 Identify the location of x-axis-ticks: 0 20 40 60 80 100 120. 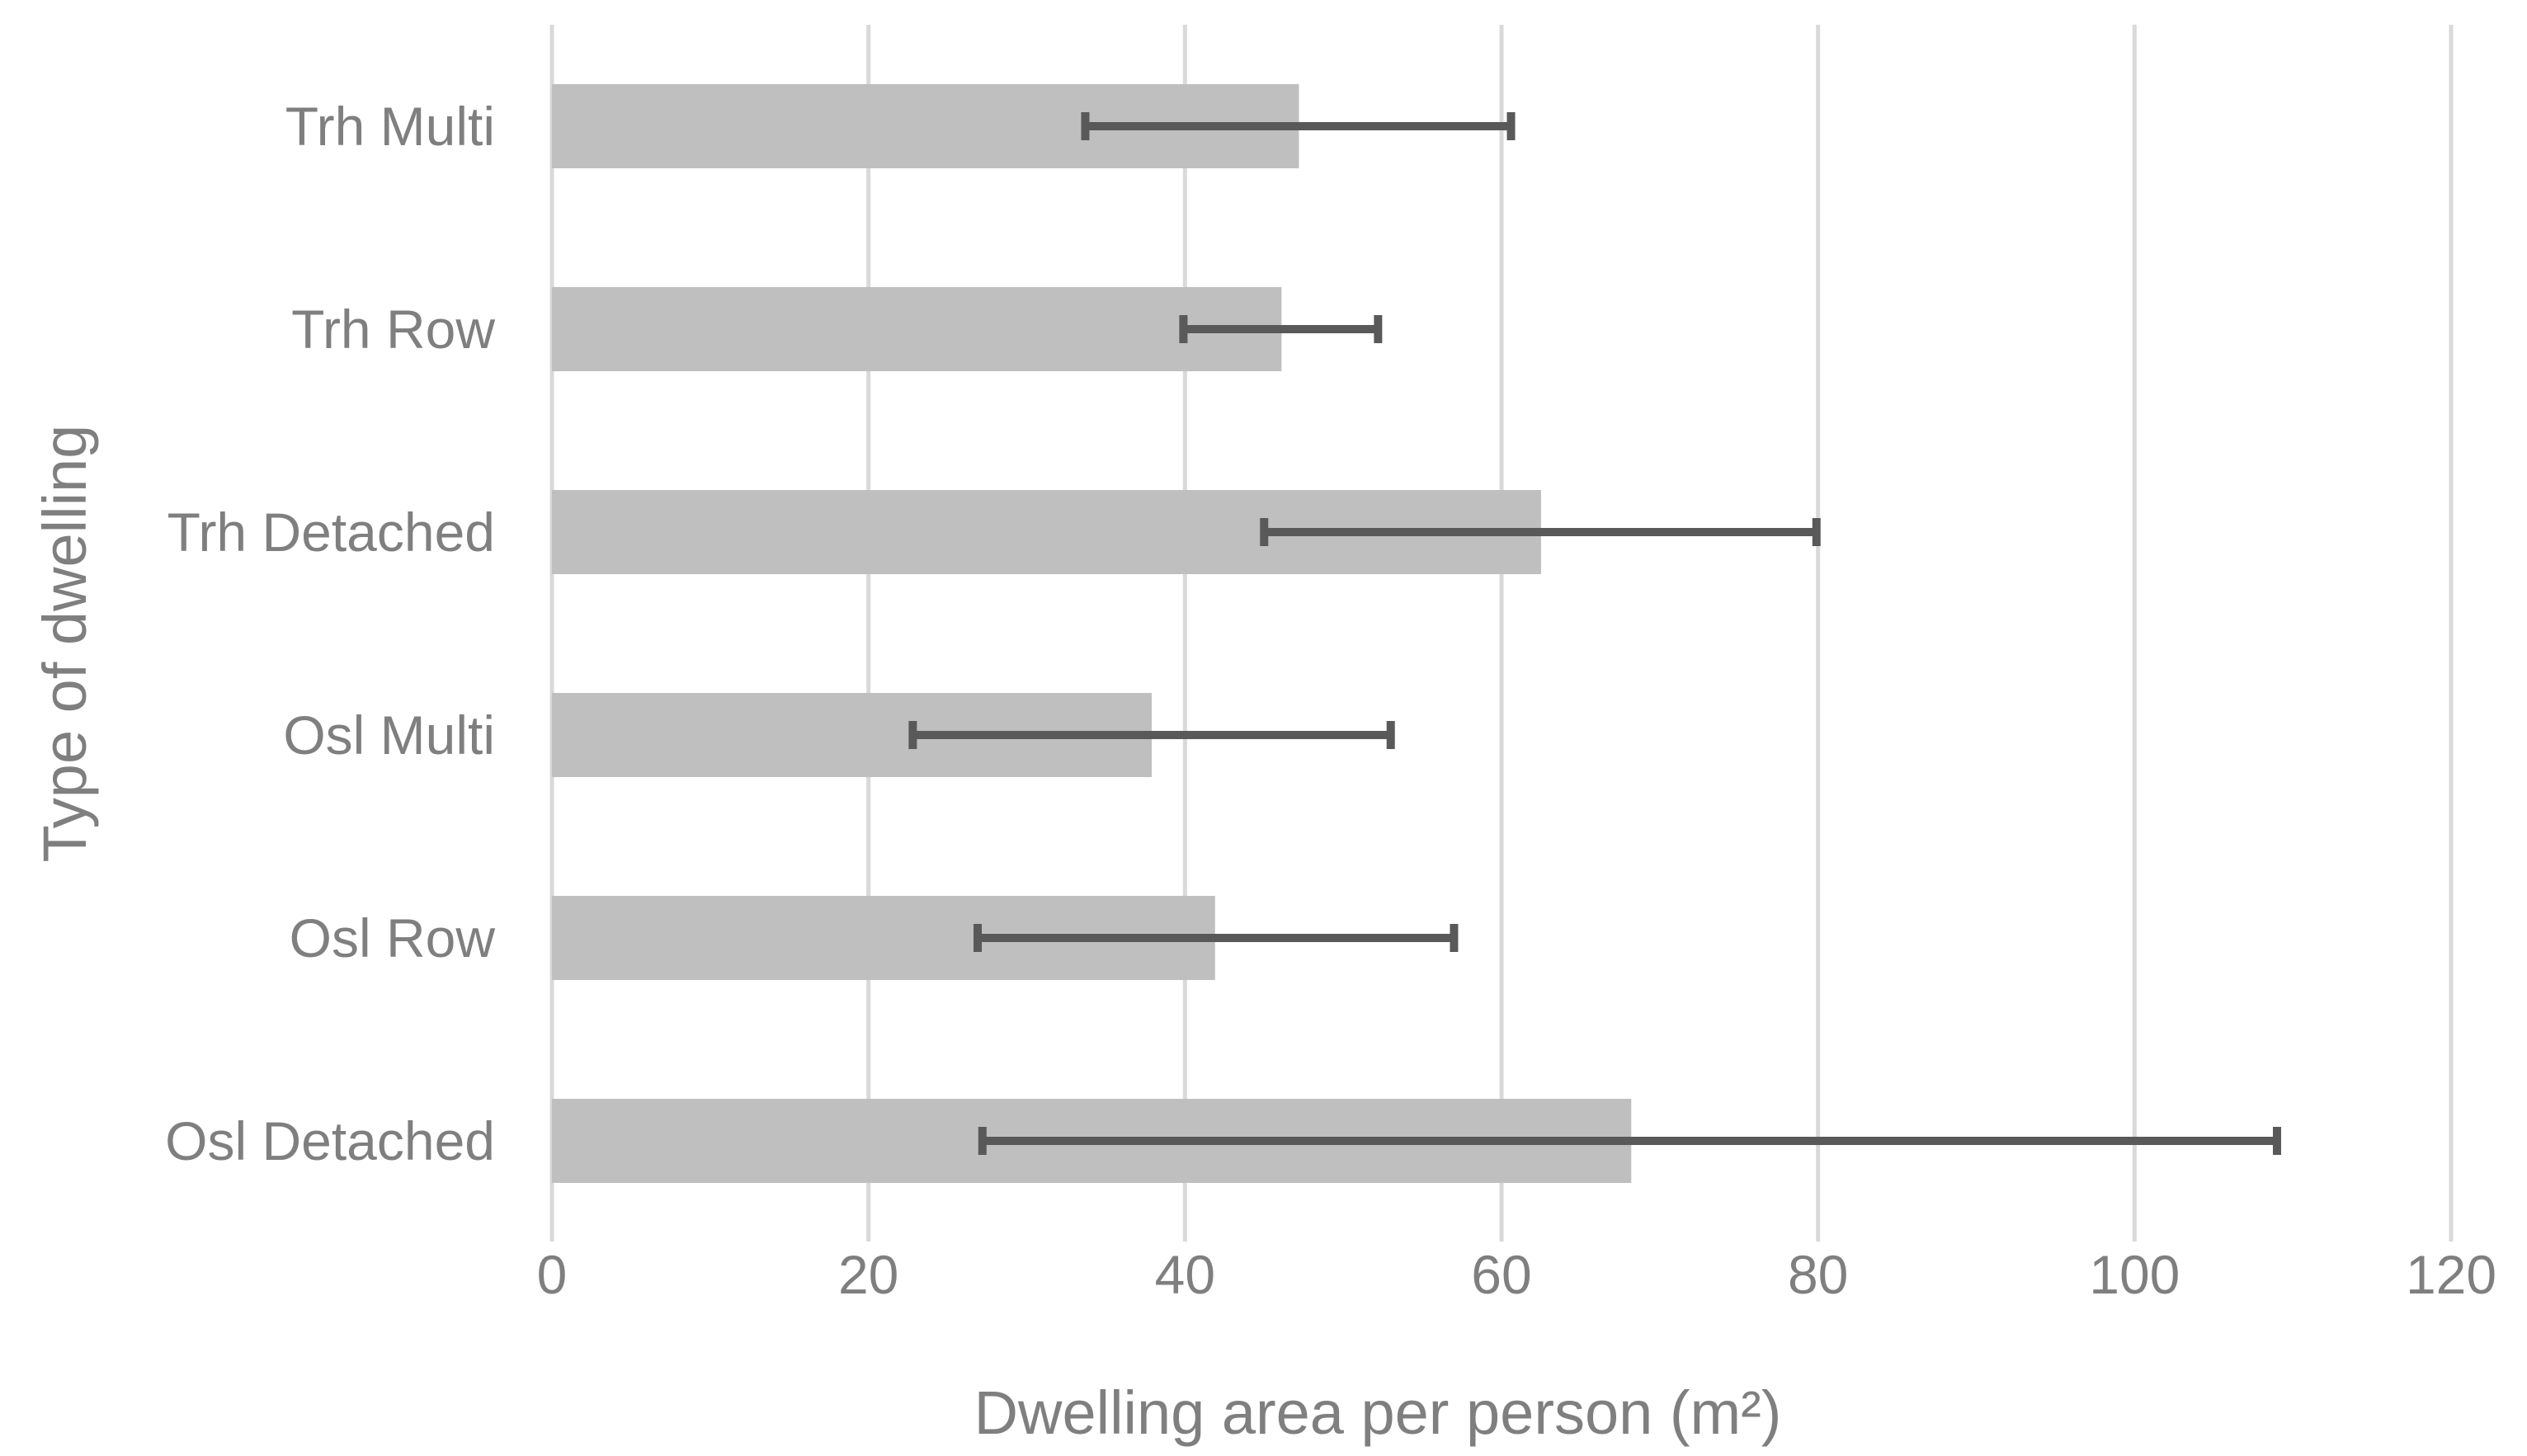
(1516, 1274).